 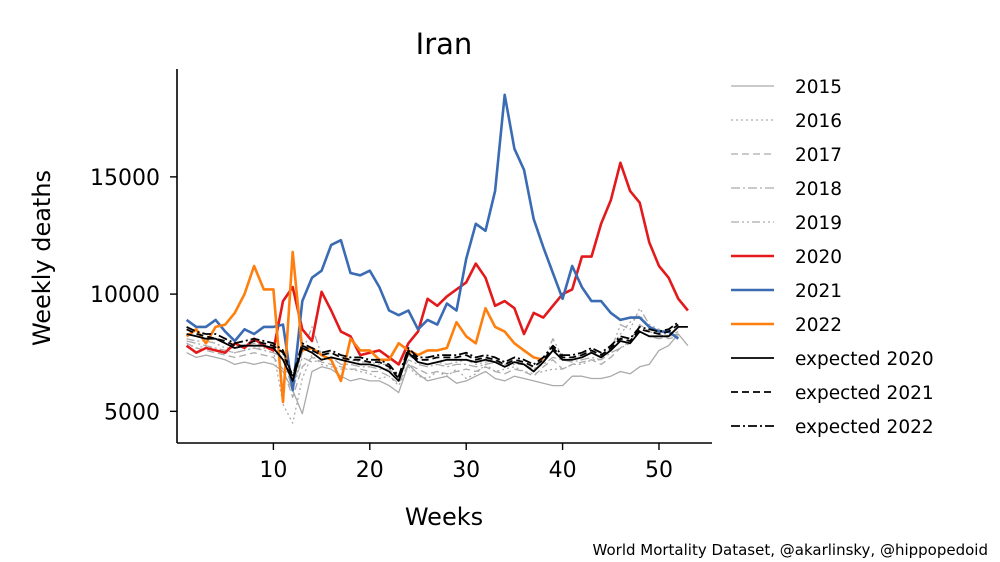 What do you see at coordinates (864, 427) in the screenshot?
I see `legend-entry-expected-2022: expected 2022` at bounding box center [864, 427].